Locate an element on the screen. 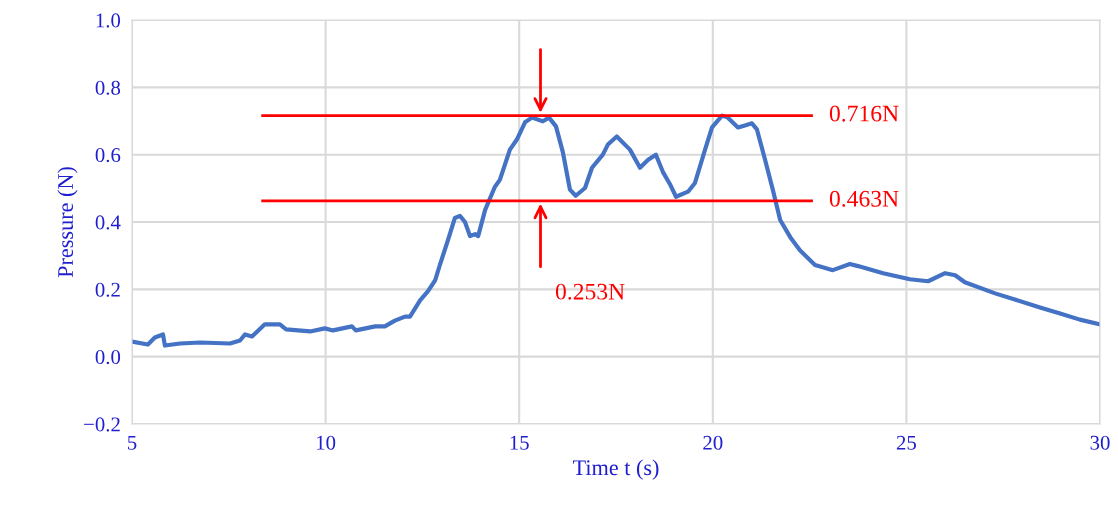  x-tick-label: 30 is located at coordinates (1100, 442).